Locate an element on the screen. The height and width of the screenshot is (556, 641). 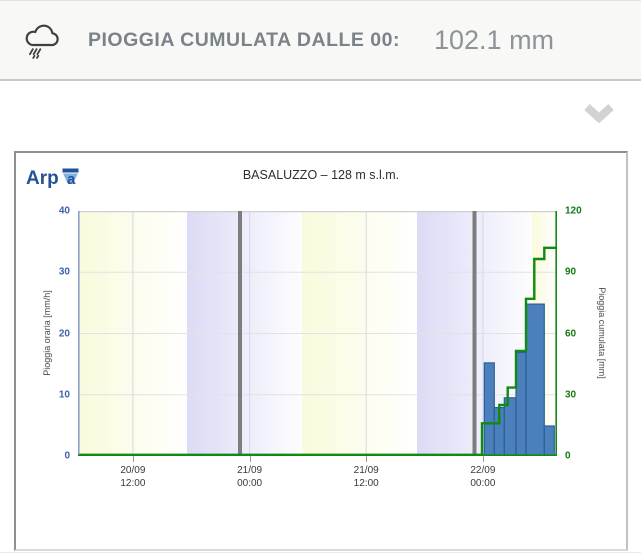
left-axis-tick-label: 20 is located at coordinates (64, 333).